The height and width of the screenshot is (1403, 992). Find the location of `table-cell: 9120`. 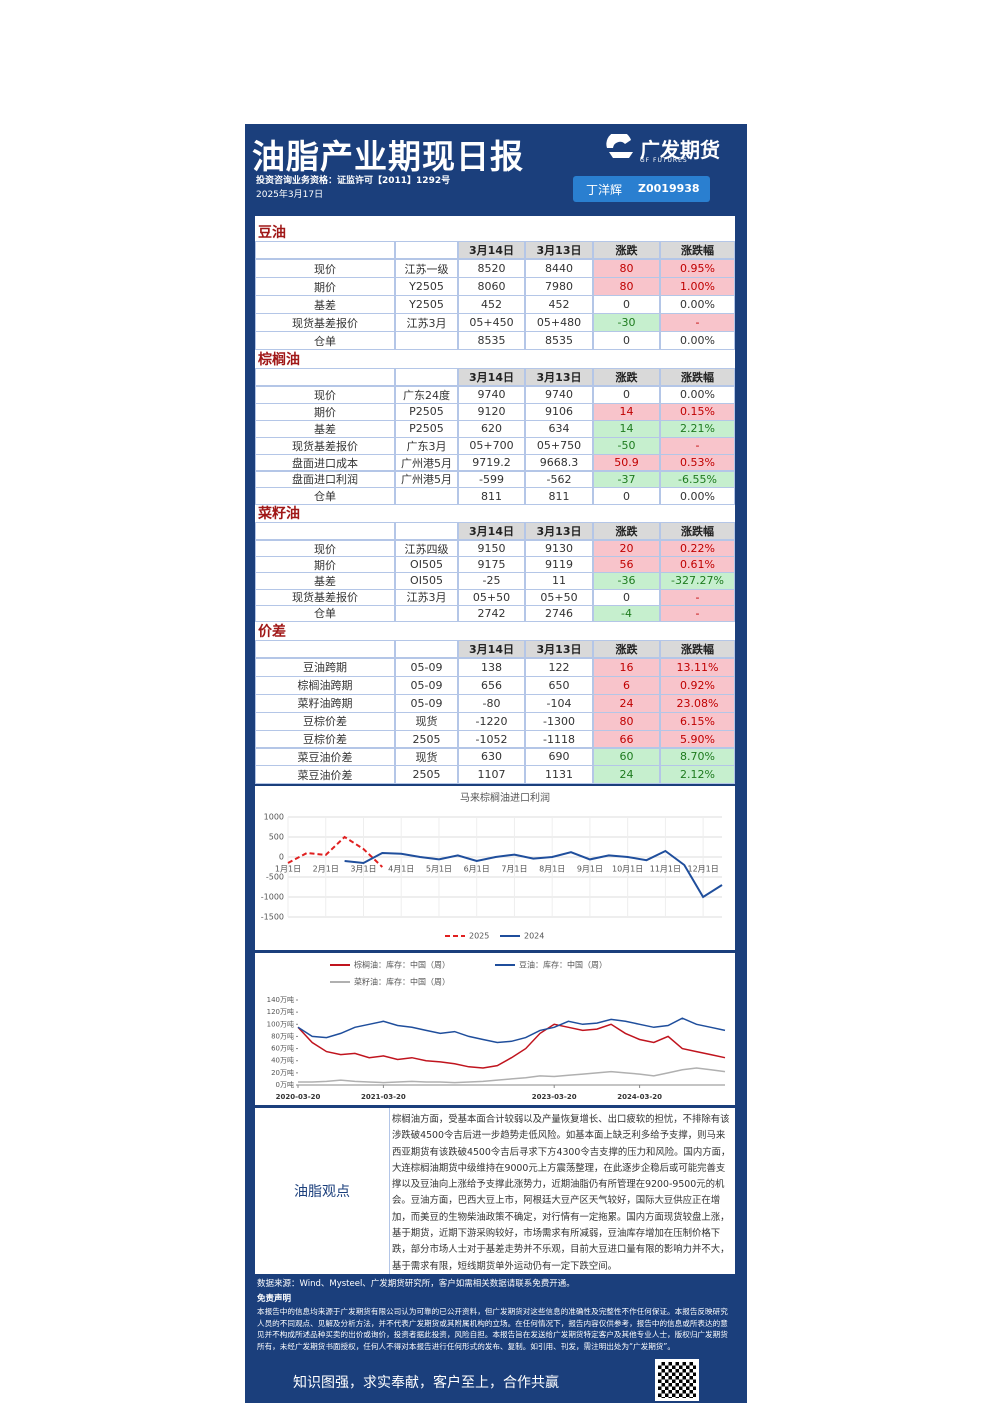

table-cell: 9120 is located at coordinates (491, 411).